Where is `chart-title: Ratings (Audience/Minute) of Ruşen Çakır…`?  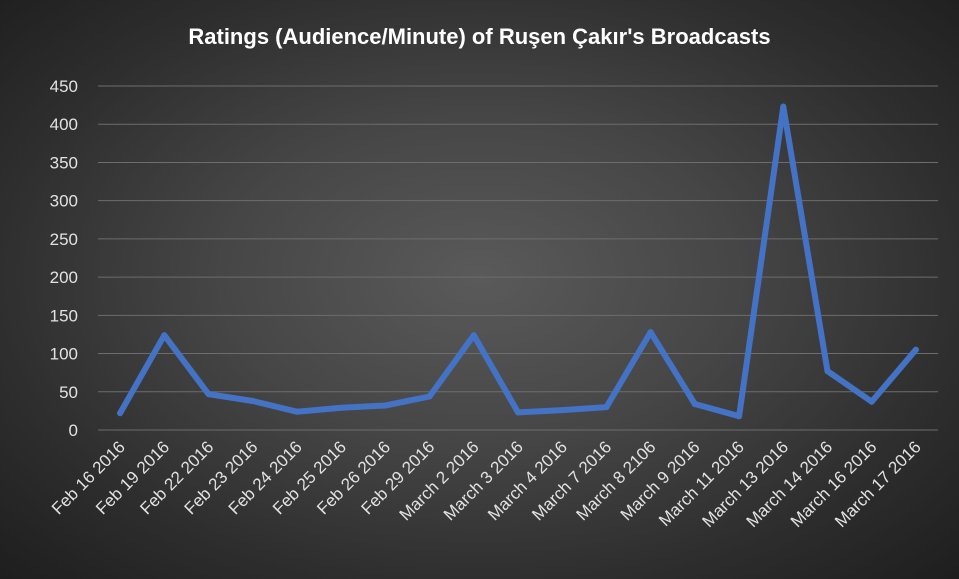 chart-title: Ratings (Audience/Minute) of Ruşen Çakır… is located at coordinates (479, 36).